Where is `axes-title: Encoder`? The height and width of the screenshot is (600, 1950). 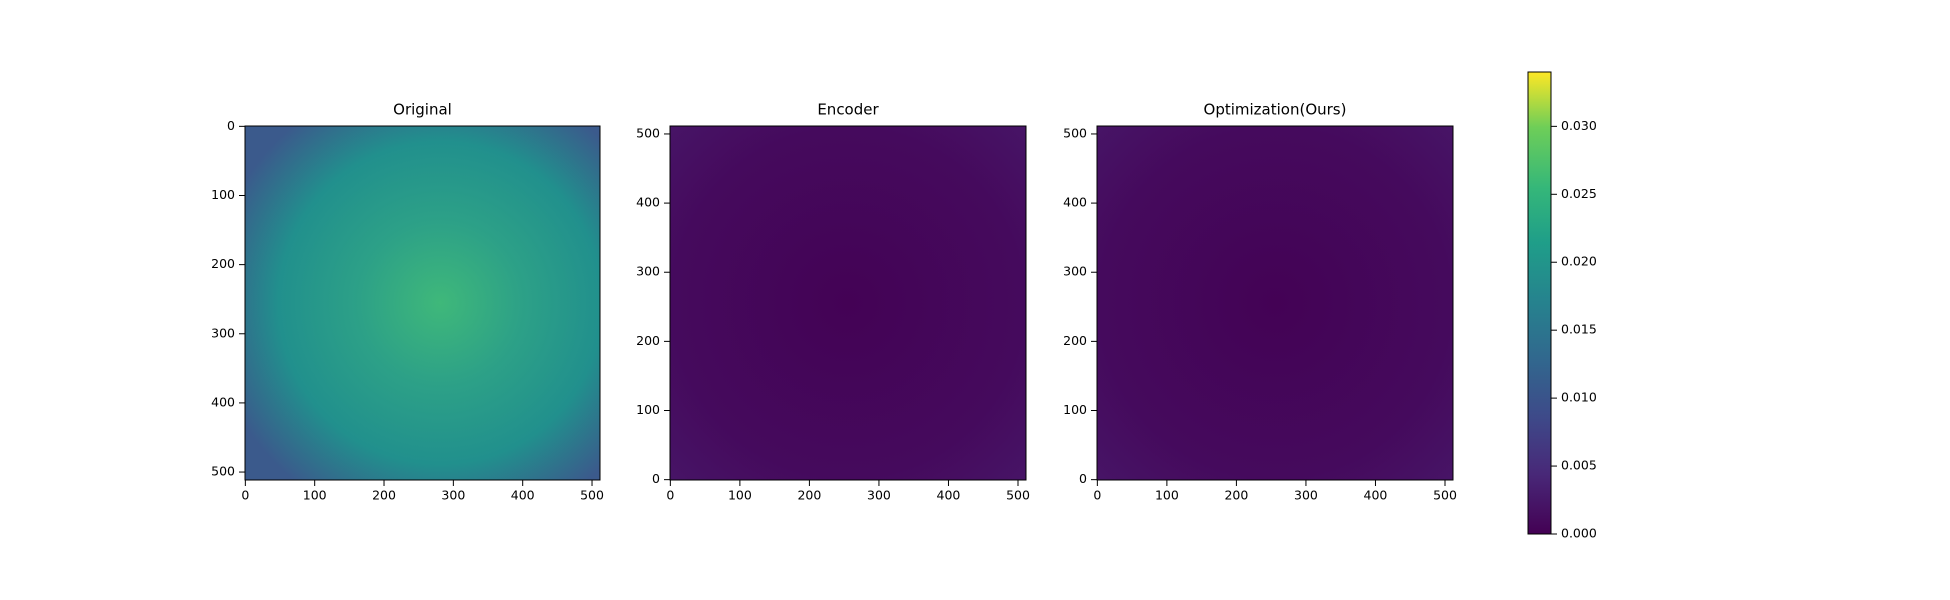
axes-title: Encoder is located at coordinates (848, 110).